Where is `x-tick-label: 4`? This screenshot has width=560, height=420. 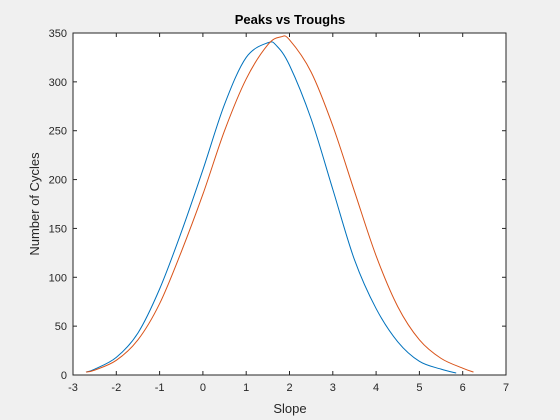 x-tick-label: 4 is located at coordinates (376, 388).